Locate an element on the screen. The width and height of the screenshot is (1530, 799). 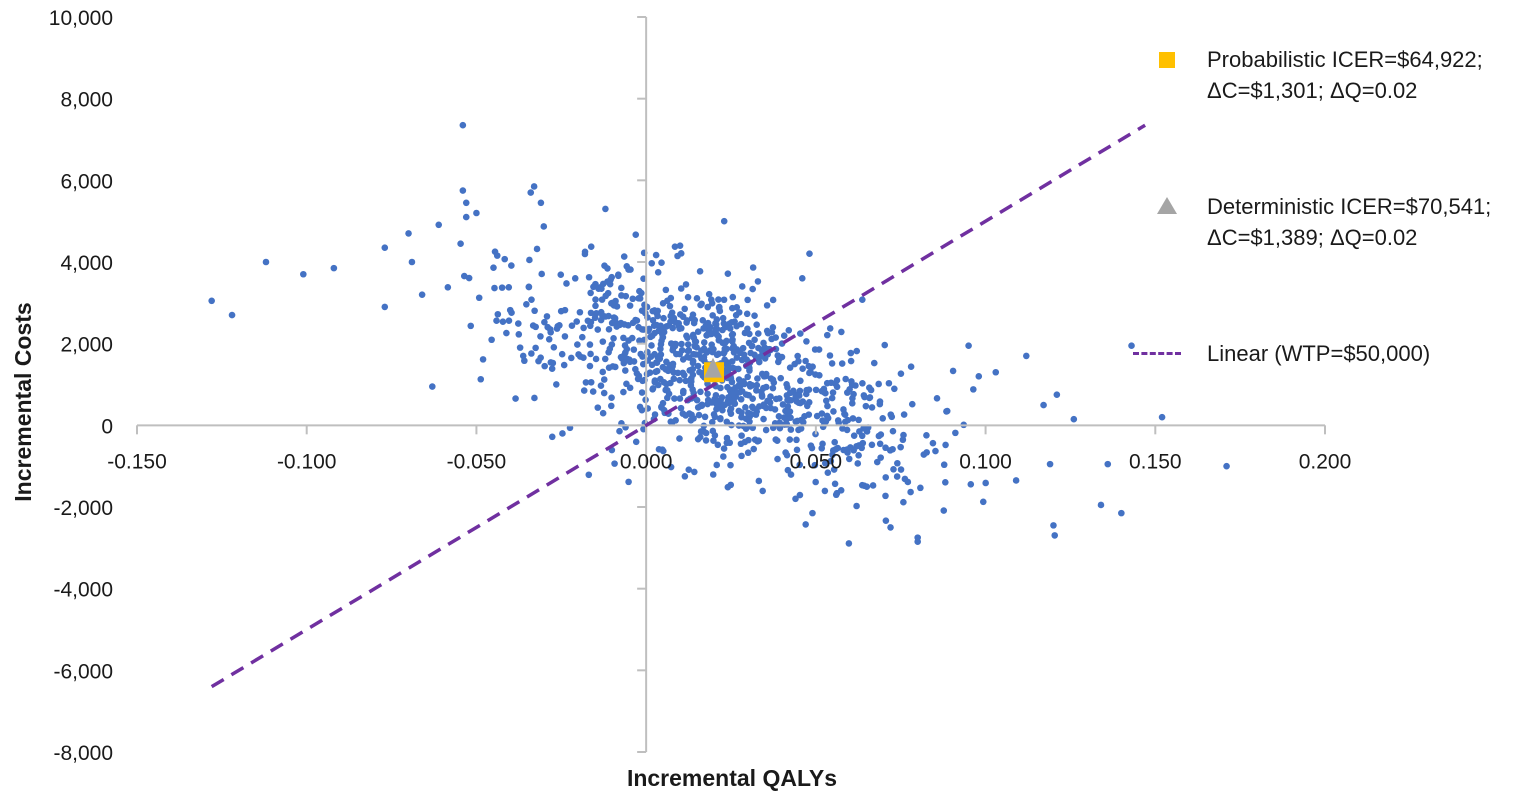
legend-linear-label: Linear (WTP=$50,000) is located at coordinates (1319, 353).